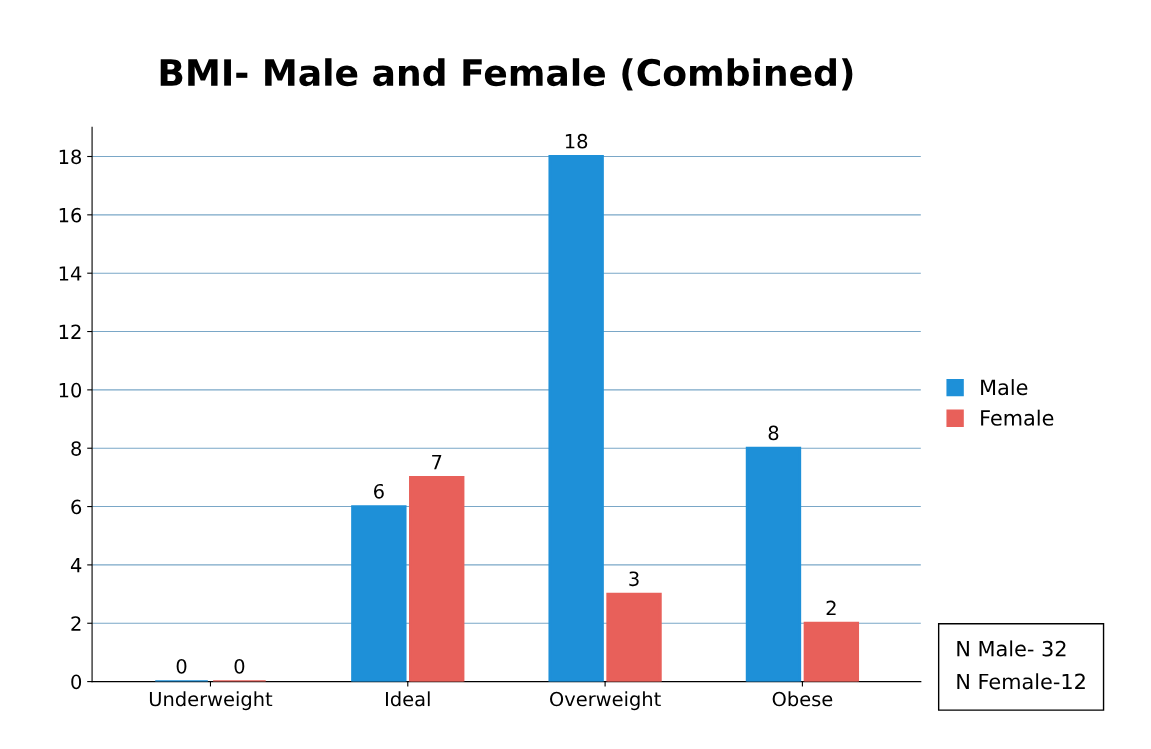 Image resolution: width=1151 pixels, height=749 pixels. I want to click on data-label: 7, so click(437, 462).